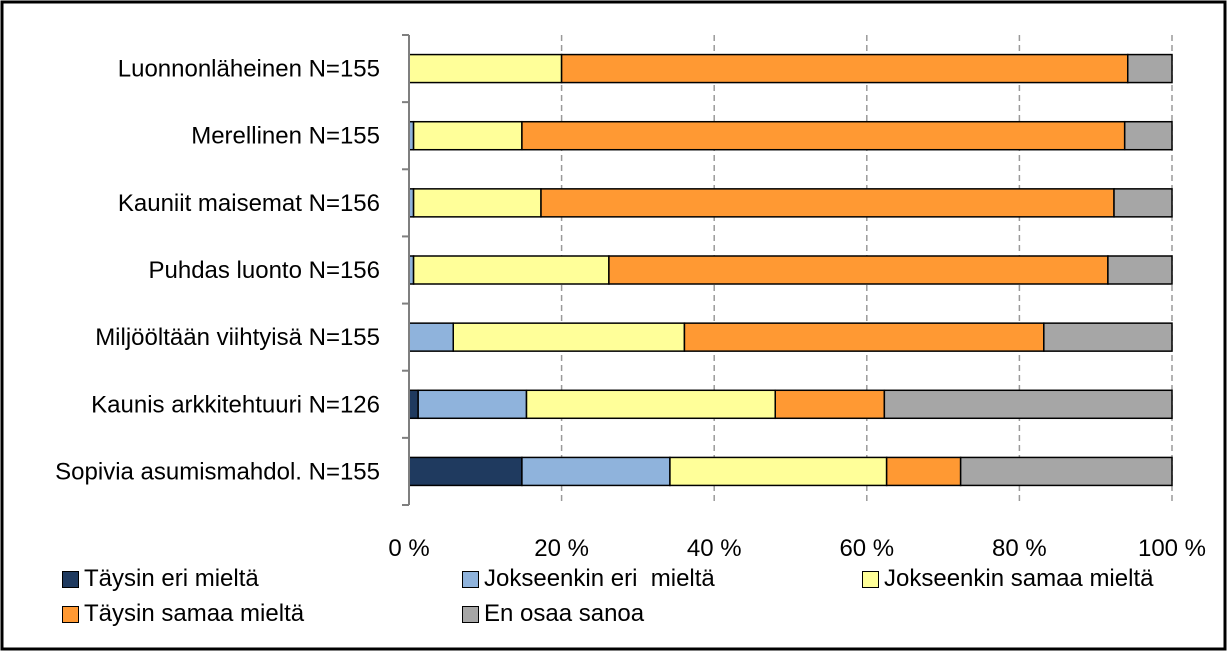 The height and width of the screenshot is (651, 1227). What do you see at coordinates (249, 203) in the screenshot?
I see `category-label: Kauniit maisemat N=156` at bounding box center [249, 203].